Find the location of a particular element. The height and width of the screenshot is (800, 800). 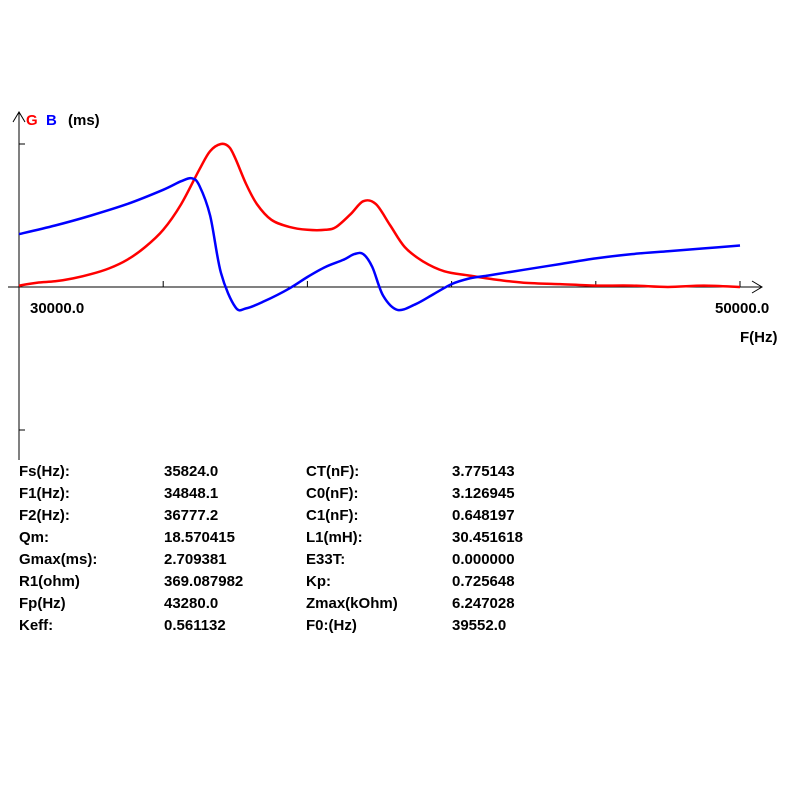

x-axis-label: F(Hz) is located at coordinates (759, 337).